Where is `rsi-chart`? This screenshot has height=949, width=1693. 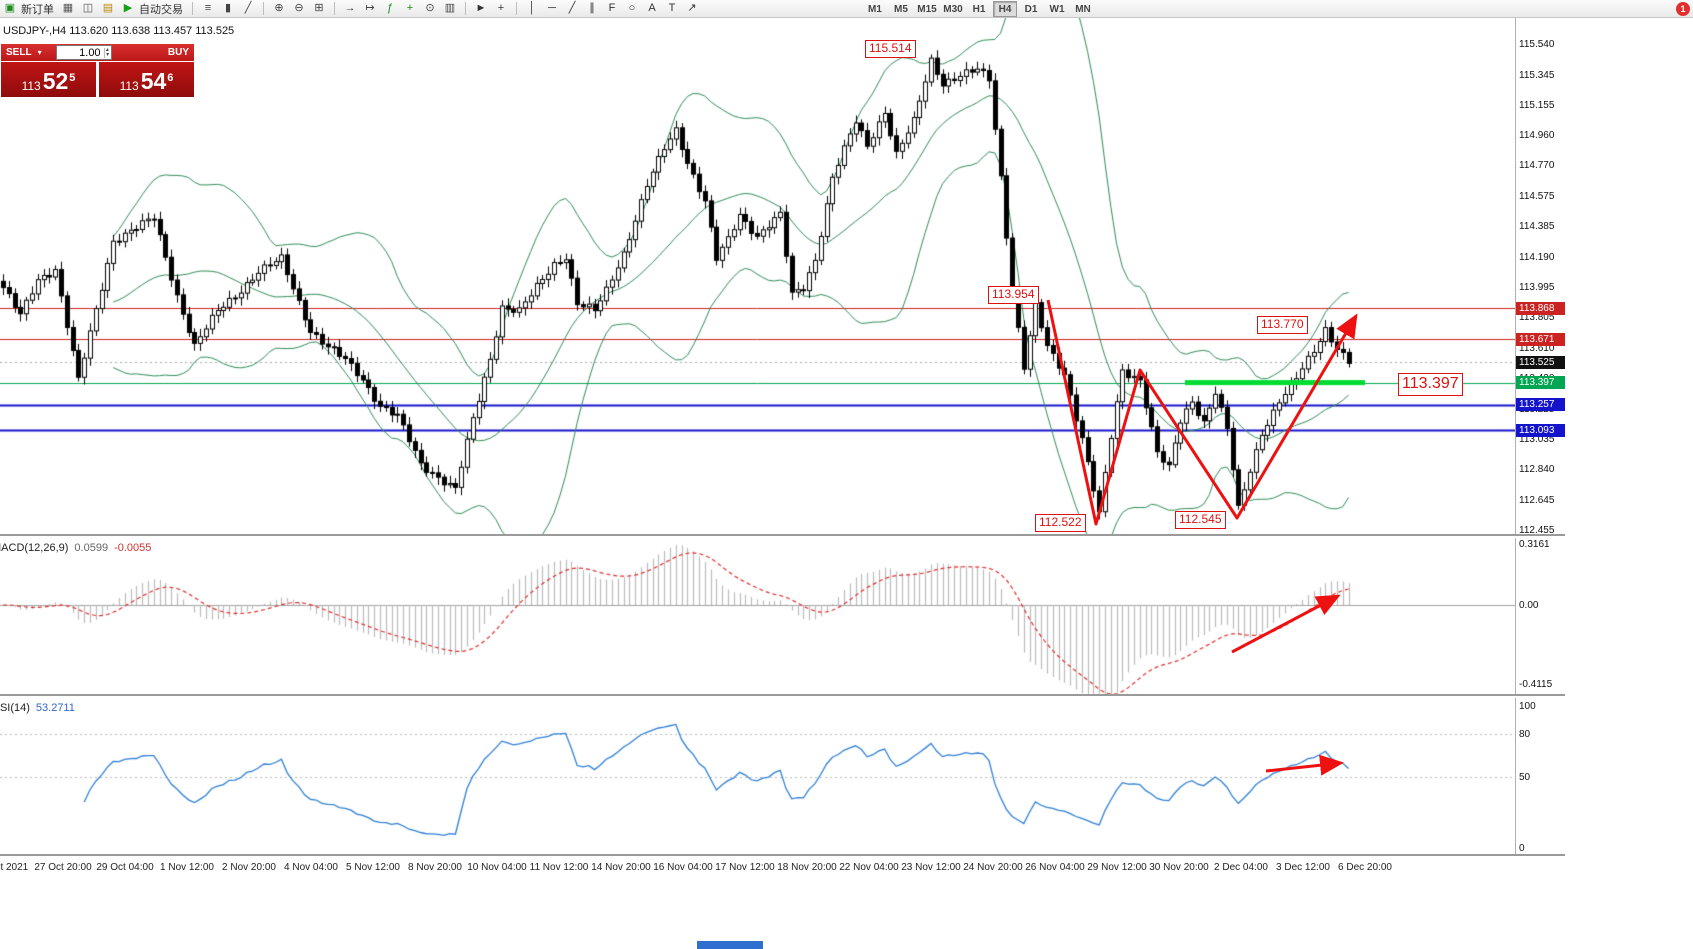 rsi-chart is located at coordinates (757, 776).